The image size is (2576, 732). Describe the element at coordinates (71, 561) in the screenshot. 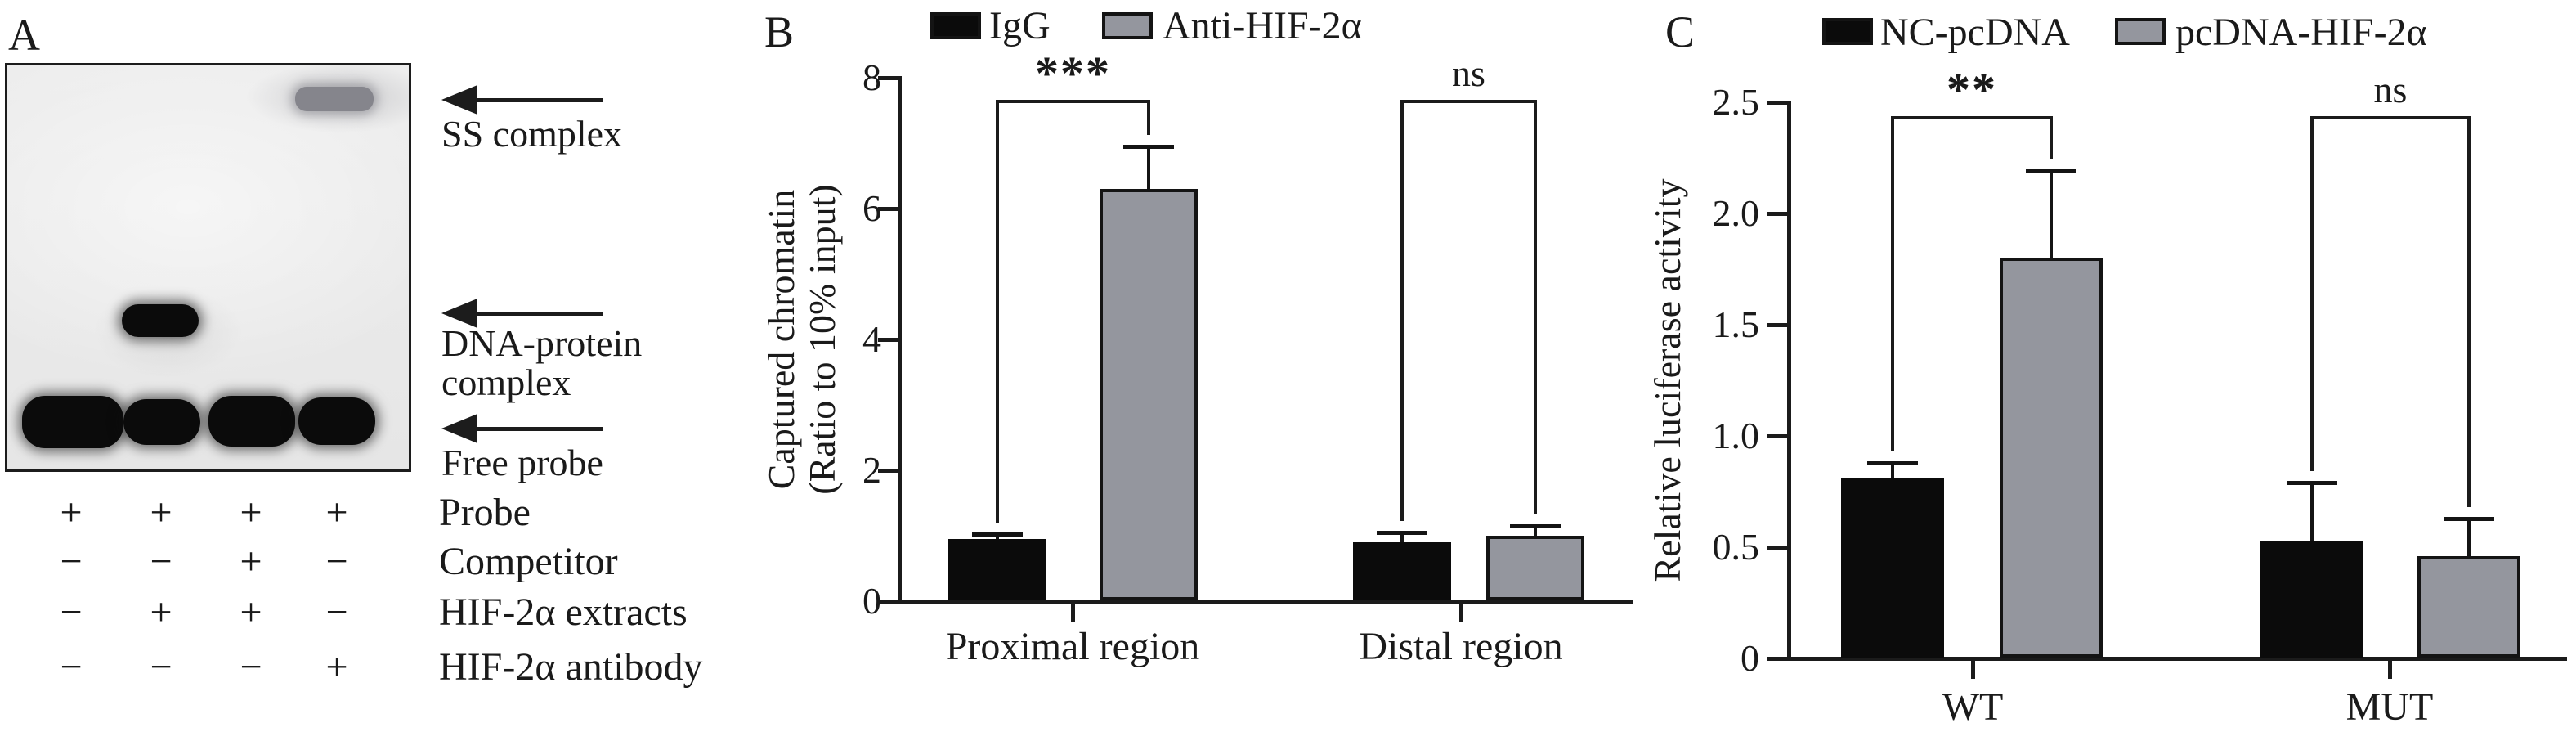

I see `condition-competitor-lane1: −` at that location.